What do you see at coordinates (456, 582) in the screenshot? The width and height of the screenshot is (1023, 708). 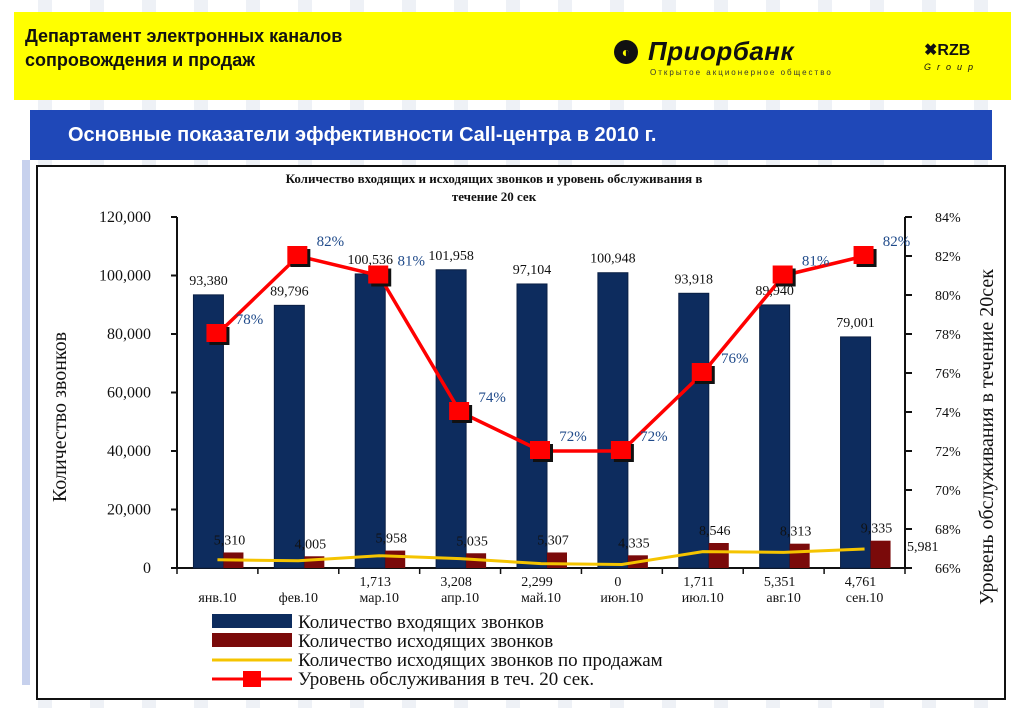 I see `line-sales-label: 3,208` at bounding box center [456, 582].